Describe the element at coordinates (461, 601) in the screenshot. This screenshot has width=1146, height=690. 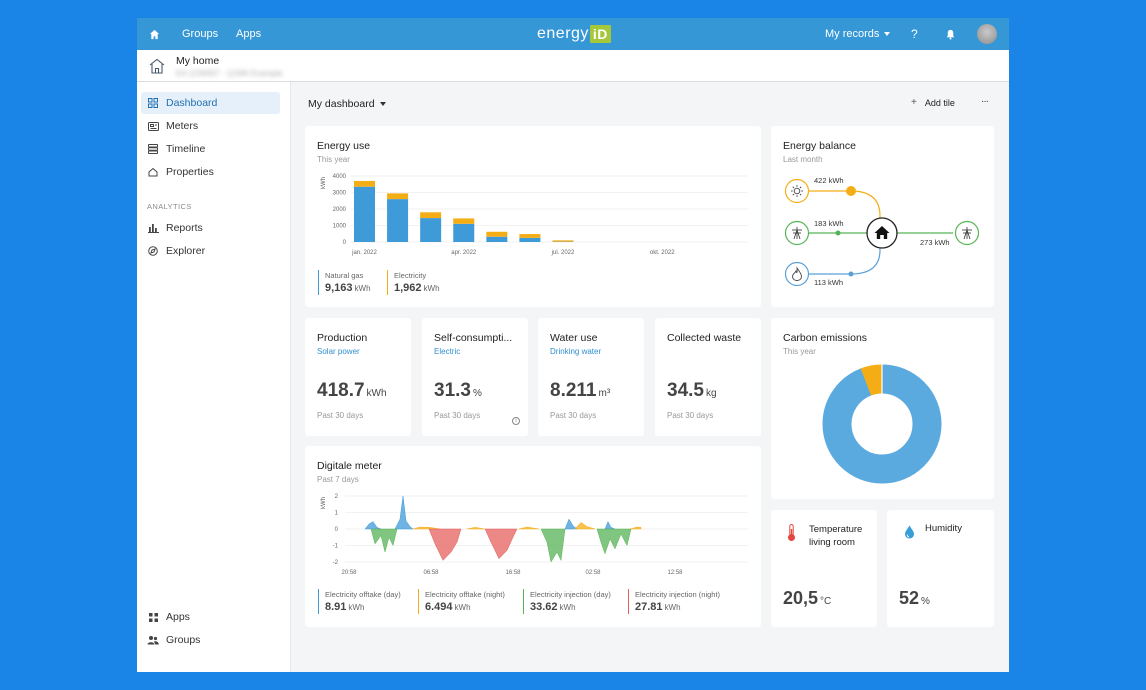
I see `legend-offtake-night: Electricity offtake (night) 6.494 kWh` at that location.